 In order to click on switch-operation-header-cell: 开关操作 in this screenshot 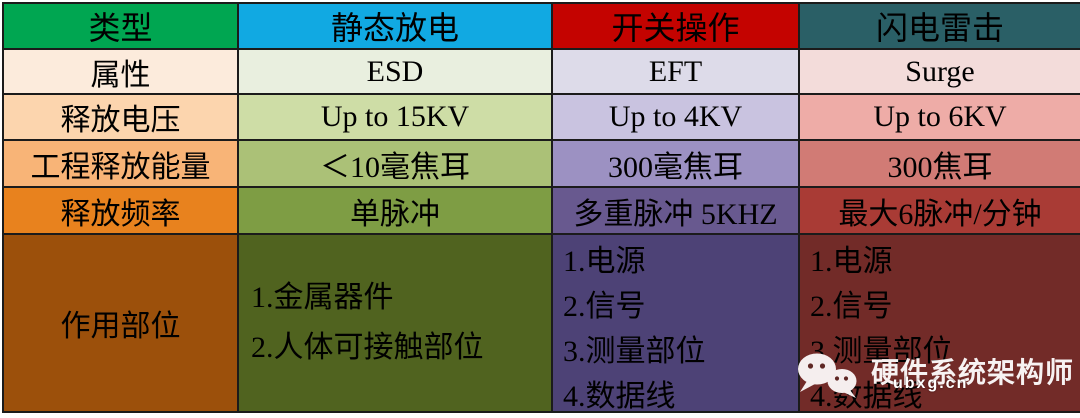, I will do `click(675, 26)`.